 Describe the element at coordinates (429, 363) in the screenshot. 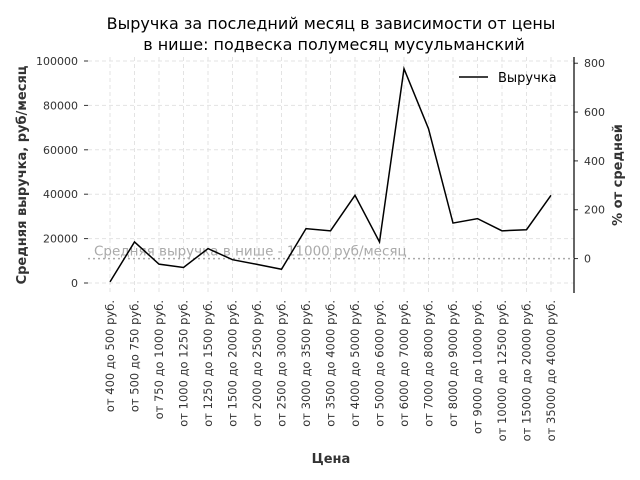

I see `x-tick-label: от 7000 до 8000 руб.` at that location.